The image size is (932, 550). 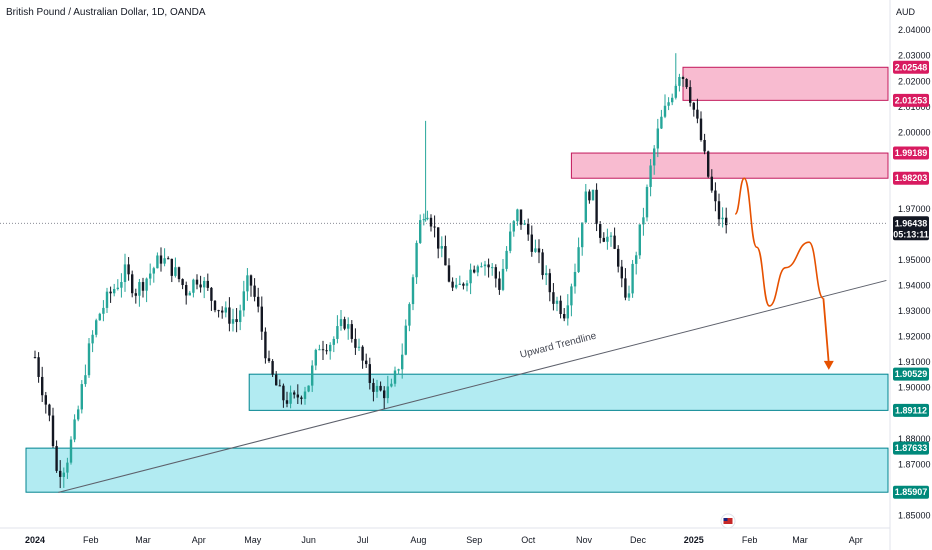 What do you see at coordinates (914, 515) in the screenshot?
I see `y-tick-label: 1.85000` at bounding box center [914, 515].